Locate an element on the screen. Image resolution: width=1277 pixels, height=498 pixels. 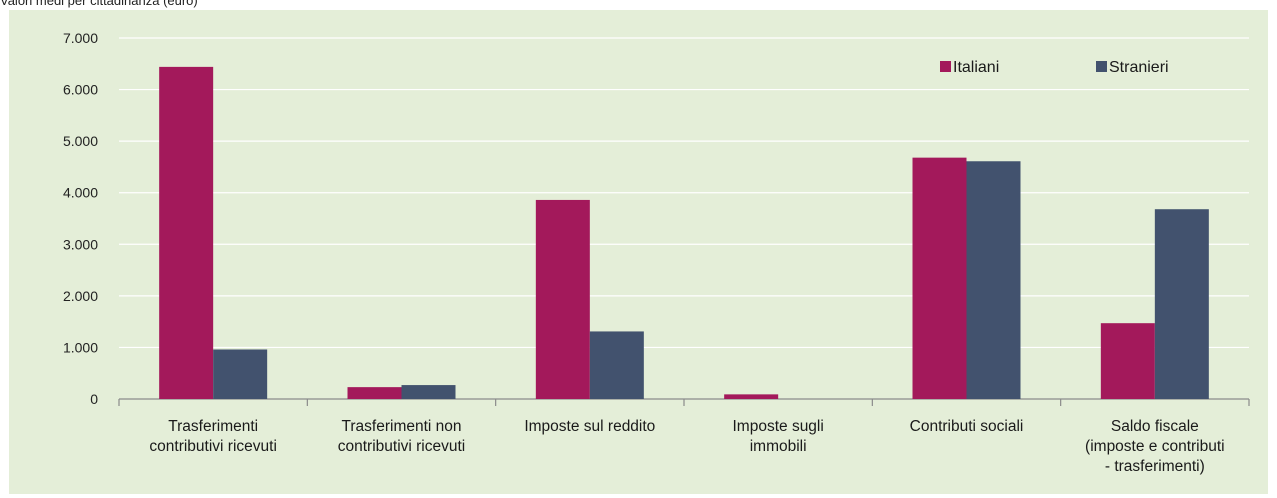
chart-subtitle: Valori medi per cittadinanza (euro) is located at coordinates (99, 4).